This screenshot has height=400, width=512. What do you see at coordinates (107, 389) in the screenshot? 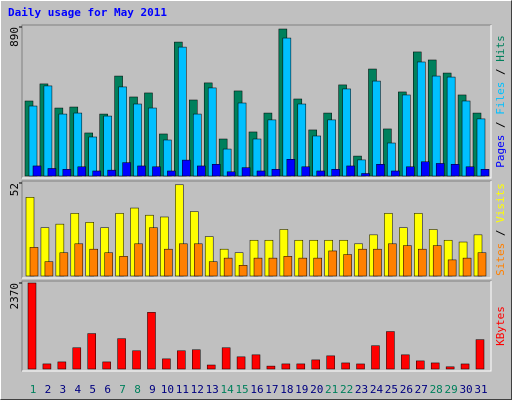
I see `x-tick-label: 6` at bounding box center [107, 389].